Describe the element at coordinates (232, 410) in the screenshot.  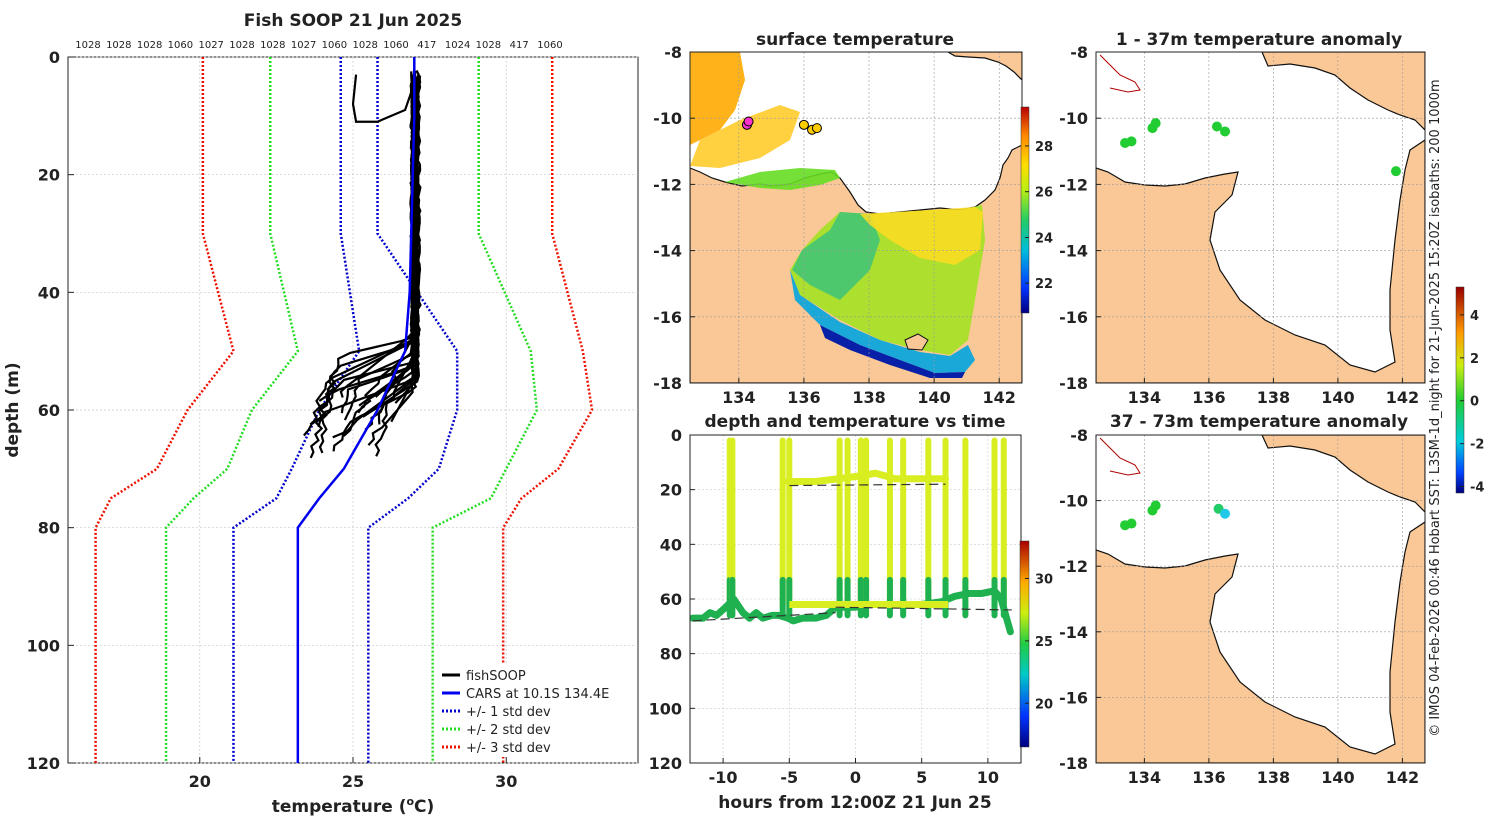
I see `std-line-minus2` at that location.